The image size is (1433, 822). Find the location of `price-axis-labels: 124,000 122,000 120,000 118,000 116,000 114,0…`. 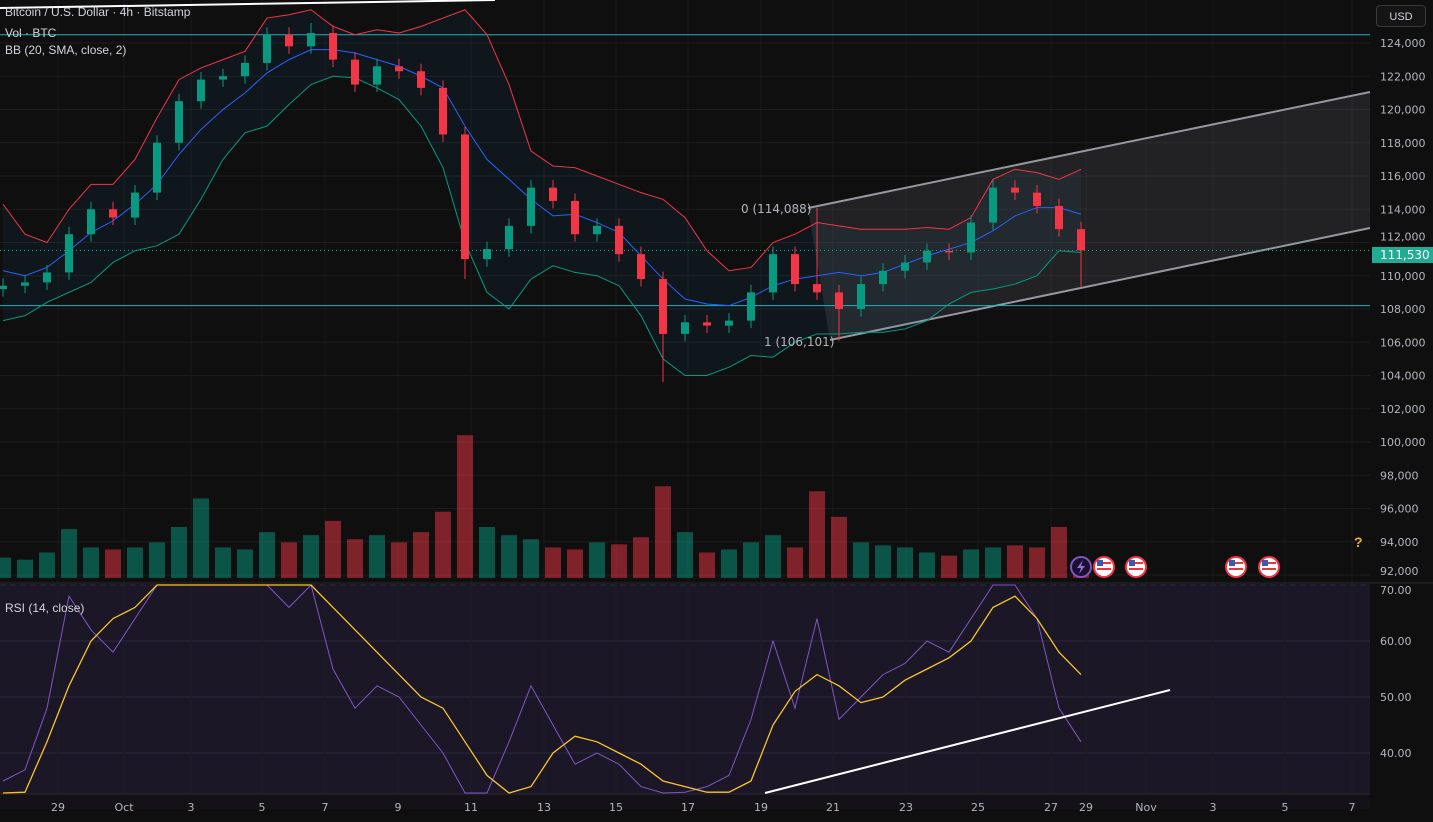

price-axis-labels: 124,000 122,000 120,000 118,000 116,000 114,0… is located at coordinates (1403, 398).